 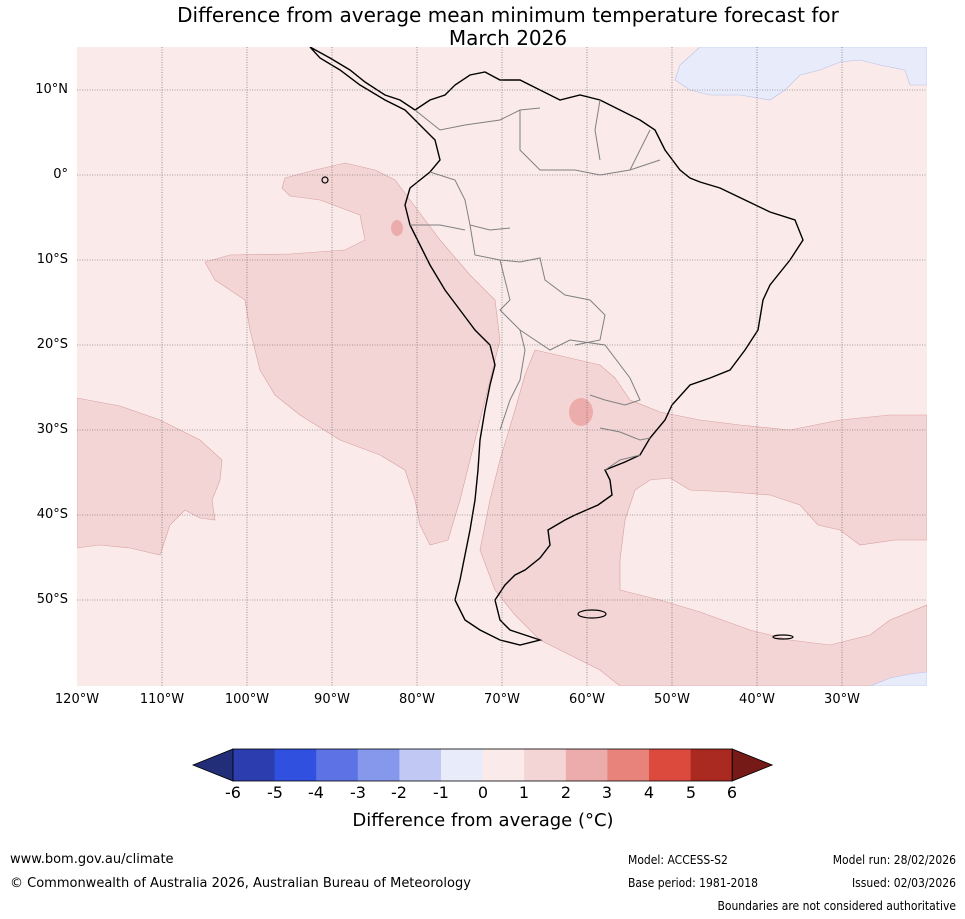 What do you see at coordinates (399, 792) in the screenshot?
I see `colorbar-tick: -2` at bounding box center [399, 792].